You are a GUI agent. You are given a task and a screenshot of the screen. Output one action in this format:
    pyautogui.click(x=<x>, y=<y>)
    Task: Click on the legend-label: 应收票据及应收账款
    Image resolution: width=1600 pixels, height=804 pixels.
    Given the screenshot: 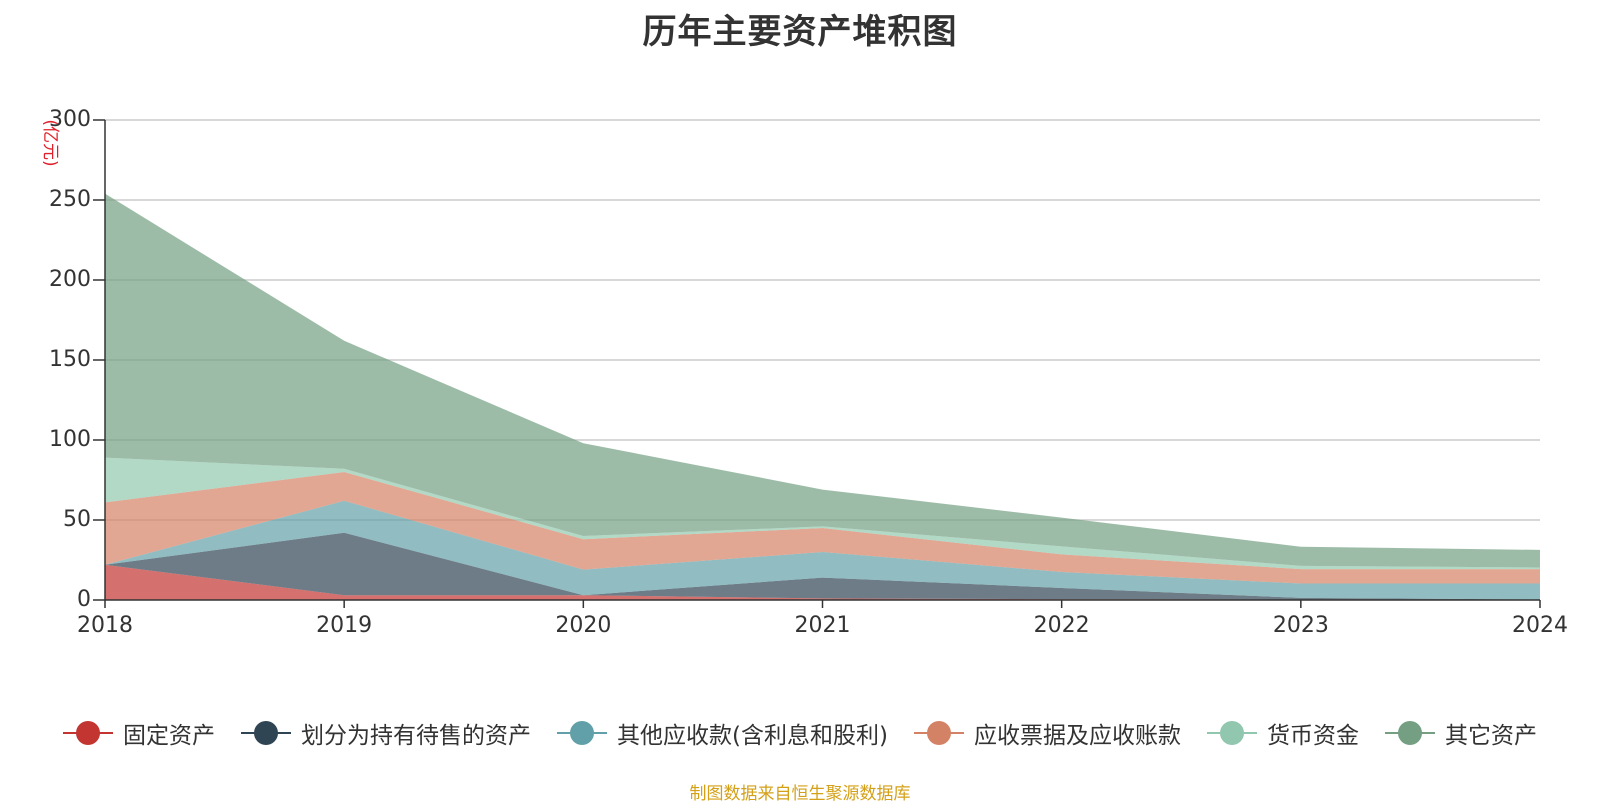 What is the action you would take?
    pyautogui.click(x=1077, y=736)
    